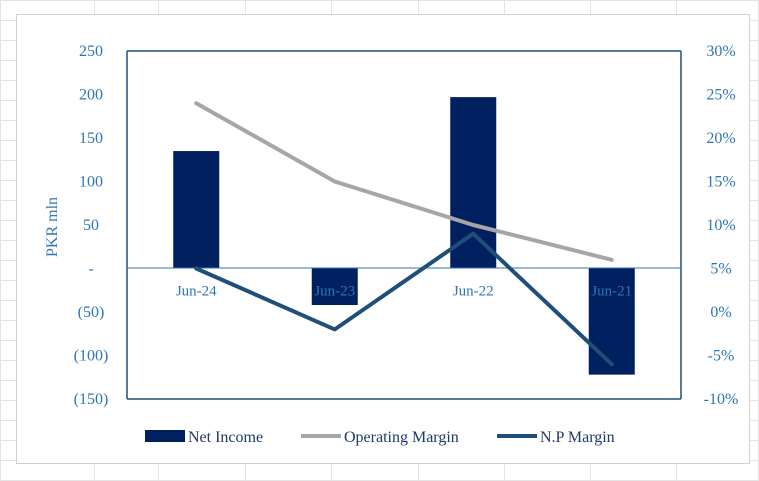  I want to click on y-left-tick-label: 250, so click(91, 51).